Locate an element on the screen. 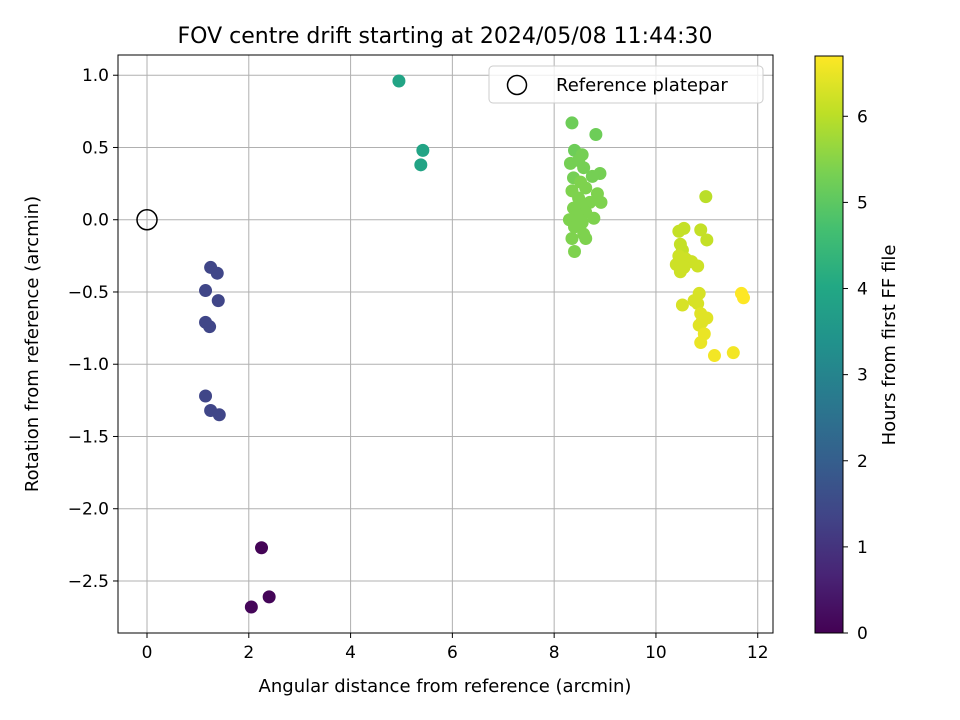 Image resolution: width=960 pixels, height=720 pixels. y-tick-label: −0.5 is located at coordinates (88, 293).